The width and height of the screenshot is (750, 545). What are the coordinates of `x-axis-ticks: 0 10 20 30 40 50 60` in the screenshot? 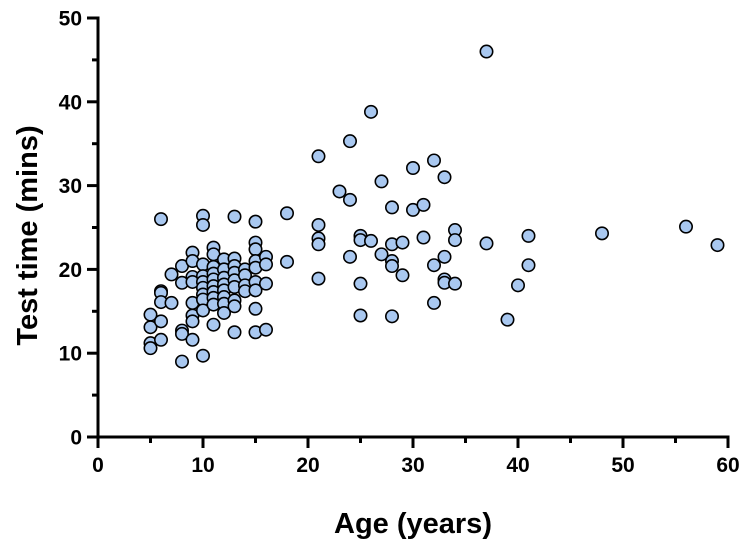 It's located at (416, 457).